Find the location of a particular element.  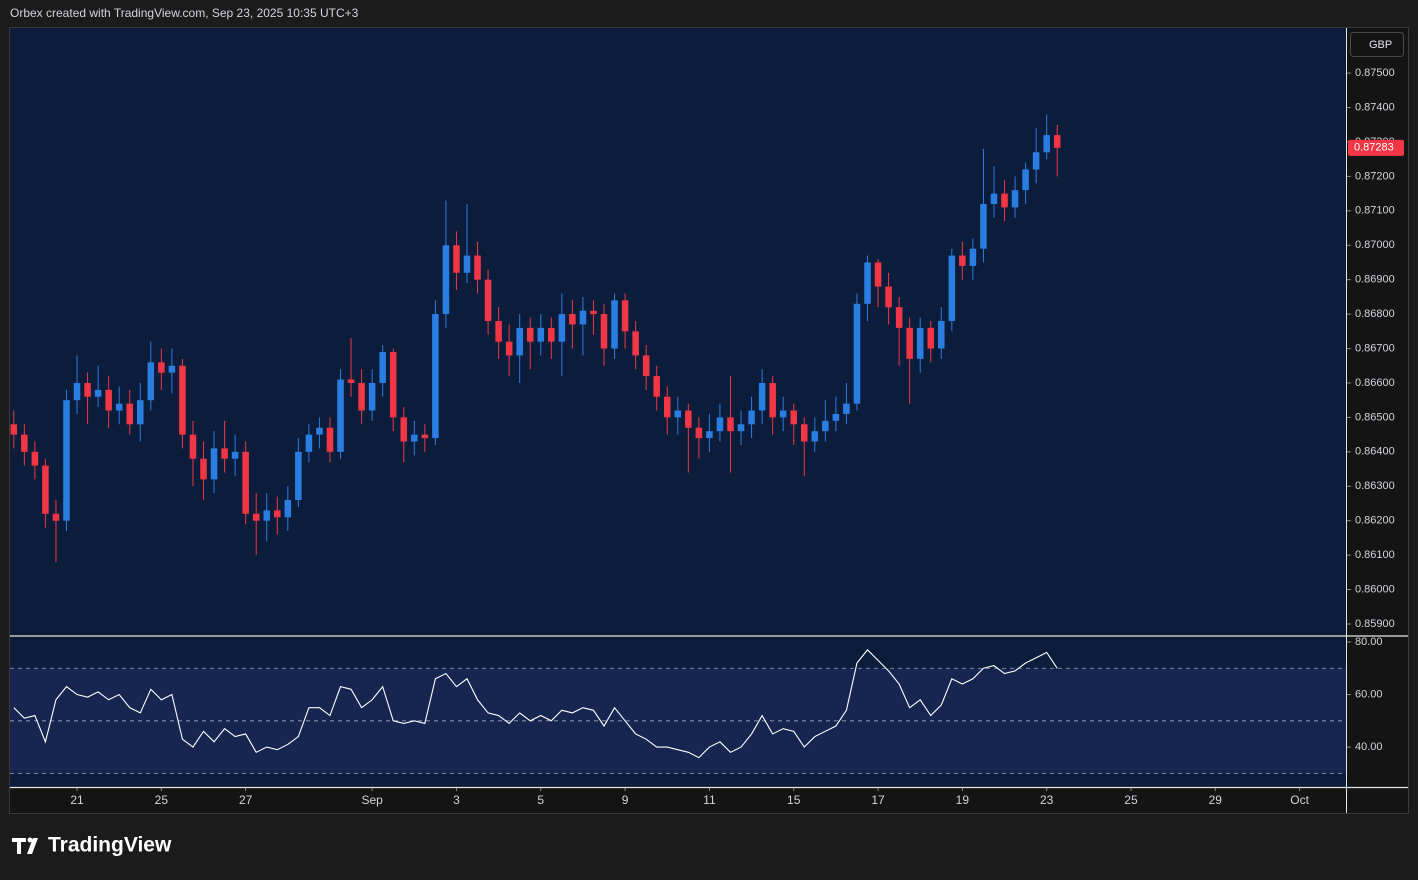

x-tick-label: 19 is located at coordinates (963, 800).